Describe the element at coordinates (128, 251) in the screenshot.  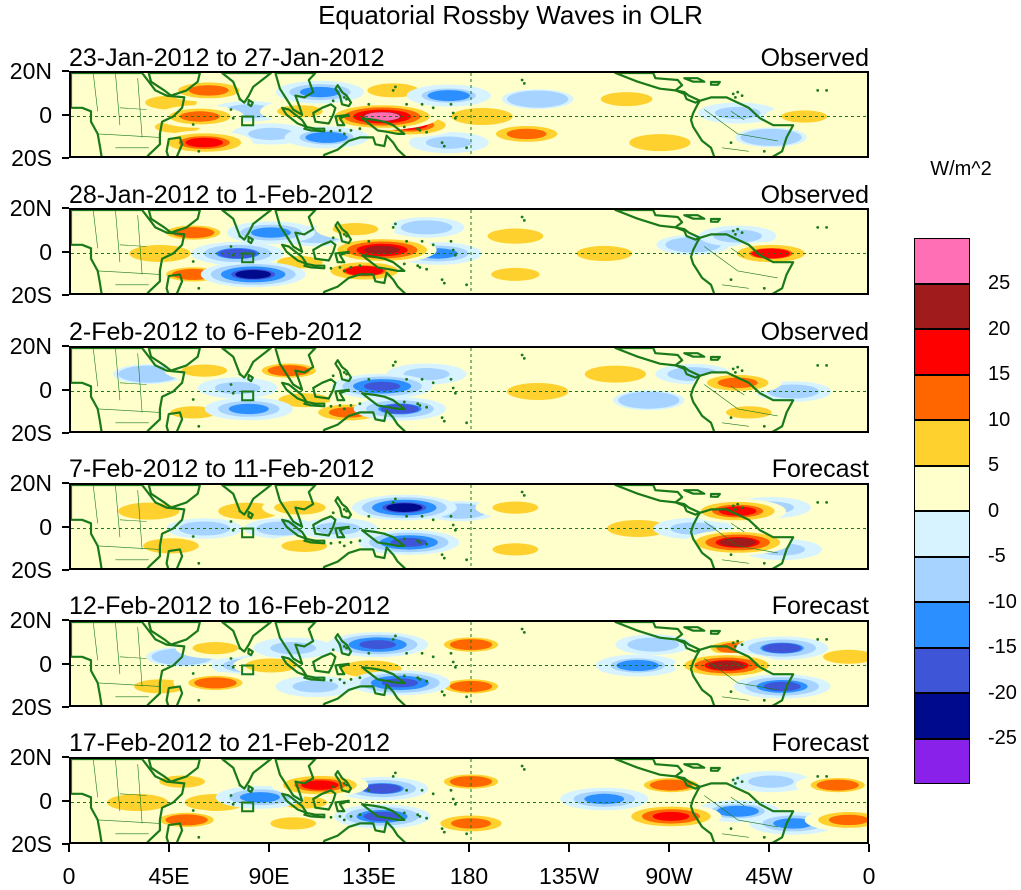
I see `land-africa` at that location.